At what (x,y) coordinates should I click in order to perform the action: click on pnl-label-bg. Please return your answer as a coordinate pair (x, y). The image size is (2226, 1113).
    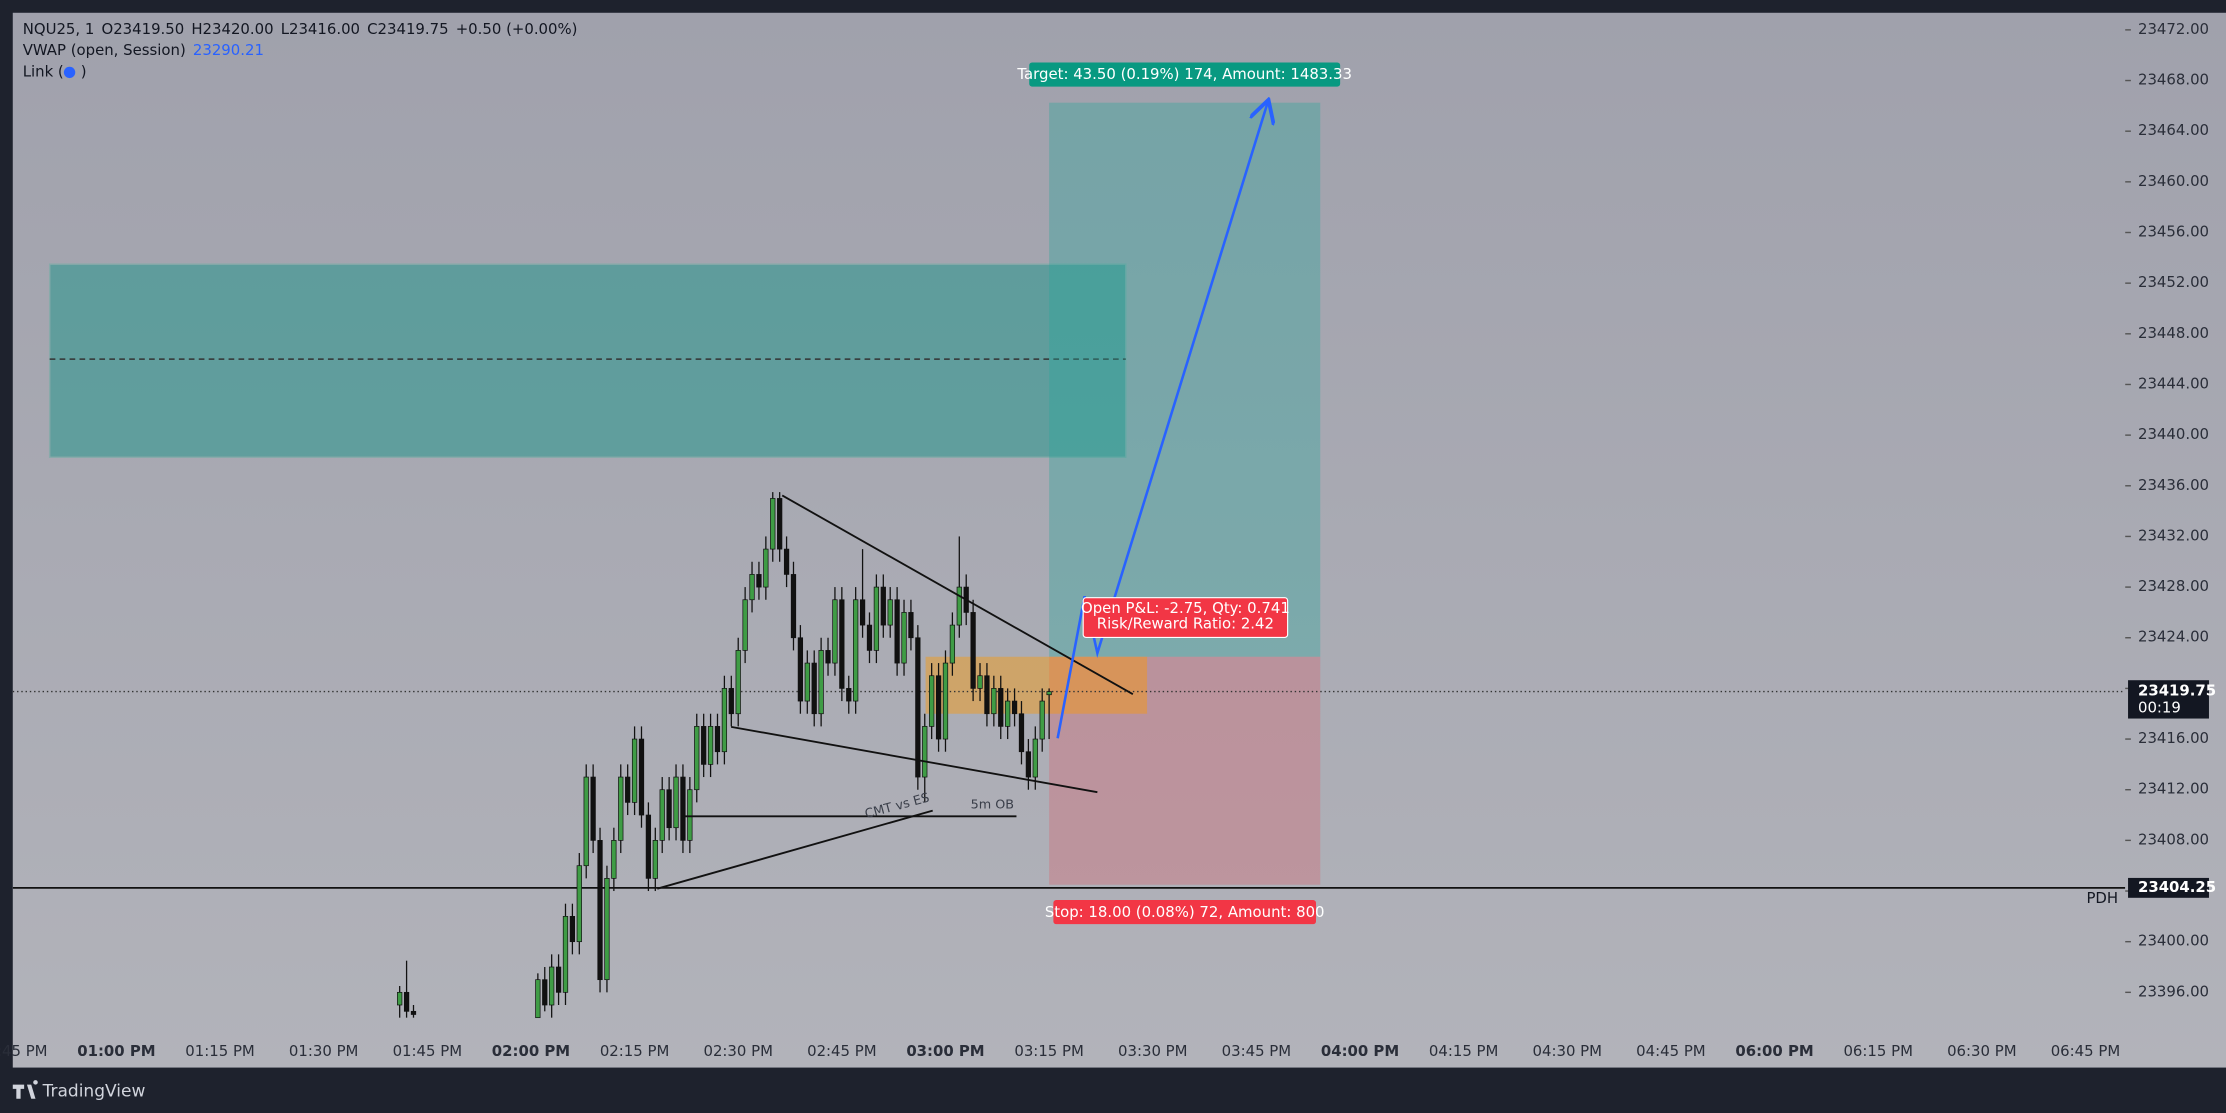
    Looking at the image, I should click on (1185, 617).